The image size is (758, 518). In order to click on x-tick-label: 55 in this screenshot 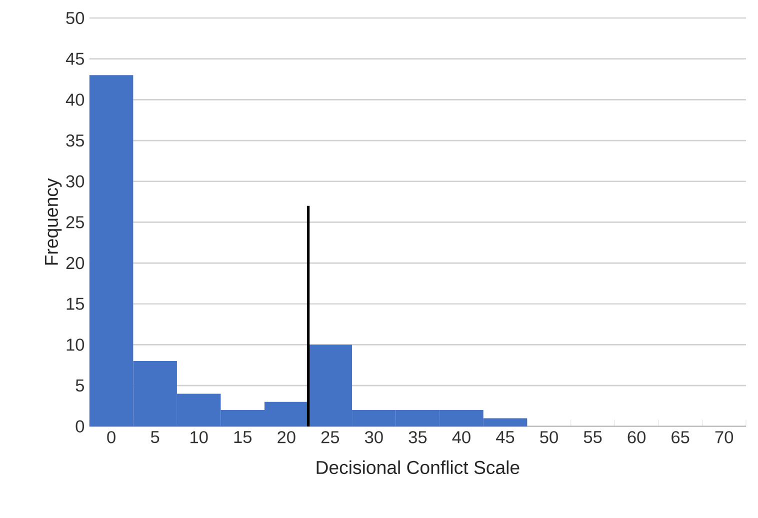, I will do `click(593, 436)`.